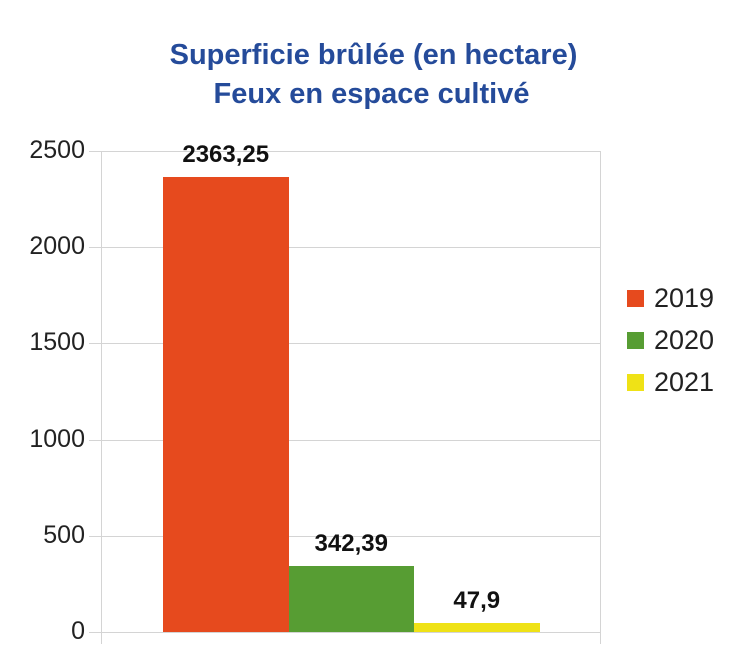  Describe the element at coordinates (477, 600) in the screenshot. I see `data-label-2021: 47,9` at that location.